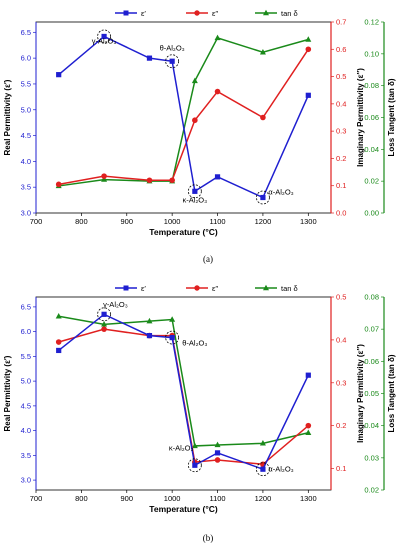  Describe the element at coordinates (26, 405) in the screenshot. I see `left-tick-label: 4.5` at that location.